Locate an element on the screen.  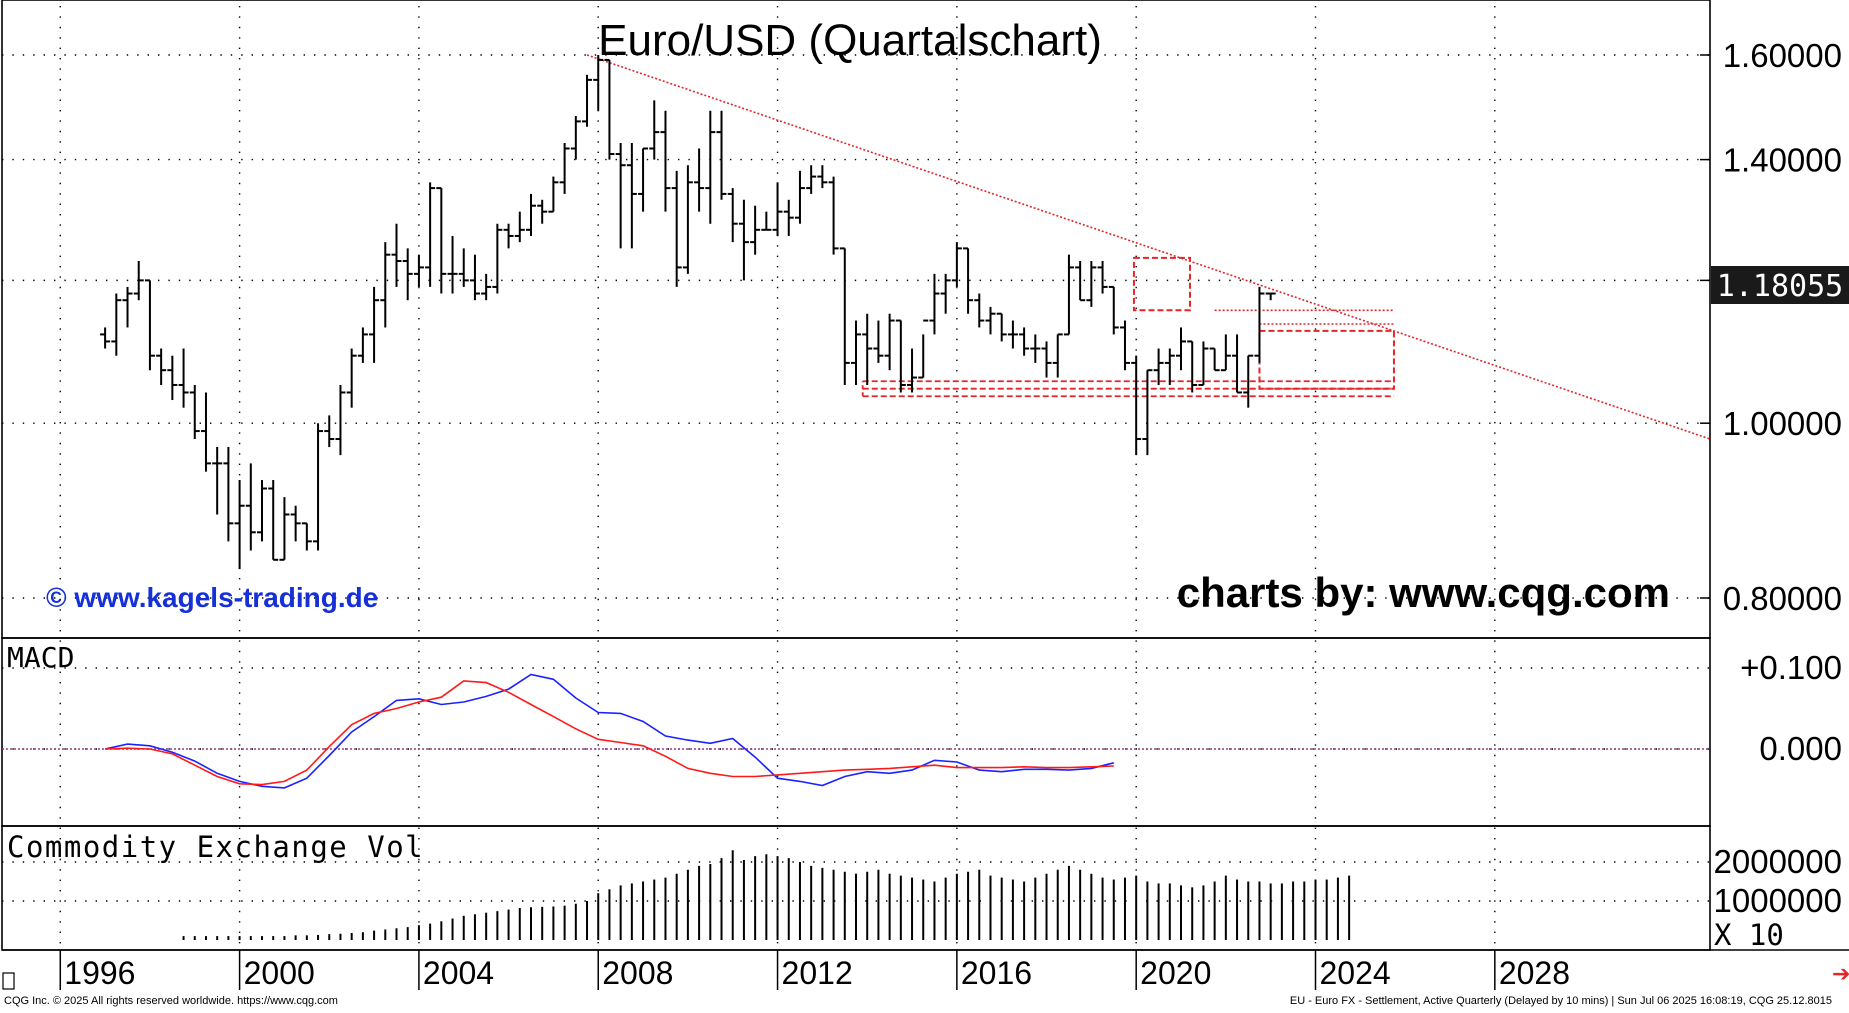
volume-bars is located at coordinates (766, 895).